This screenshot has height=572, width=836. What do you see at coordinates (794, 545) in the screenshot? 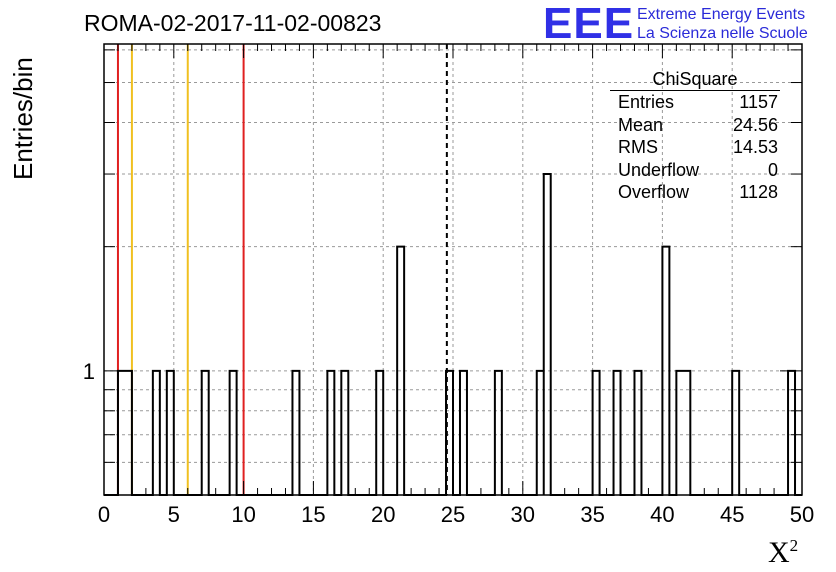
I see `x-axis-label-sup: 2` at bounding box center [794, 545].